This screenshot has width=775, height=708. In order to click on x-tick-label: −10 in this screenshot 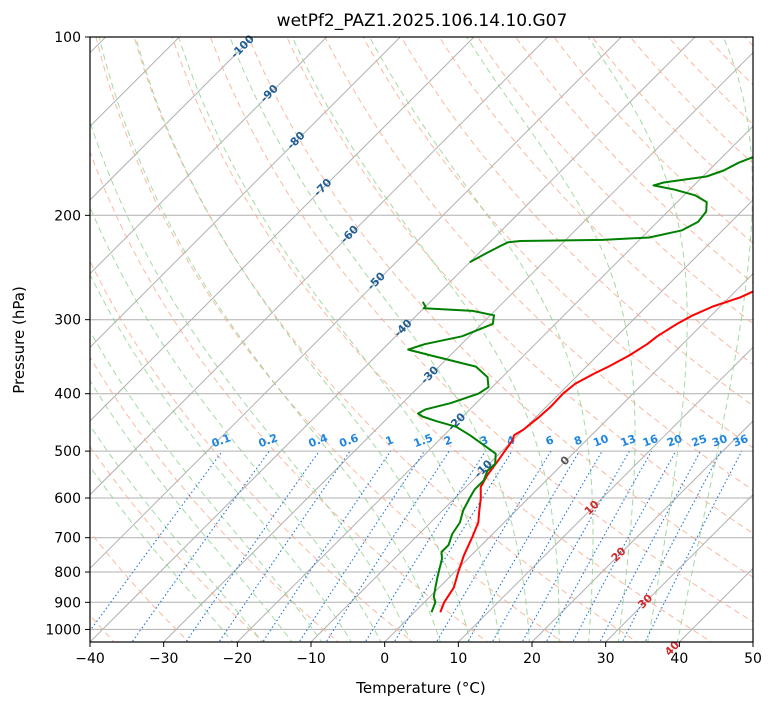, I will do `click(311, 659)`.